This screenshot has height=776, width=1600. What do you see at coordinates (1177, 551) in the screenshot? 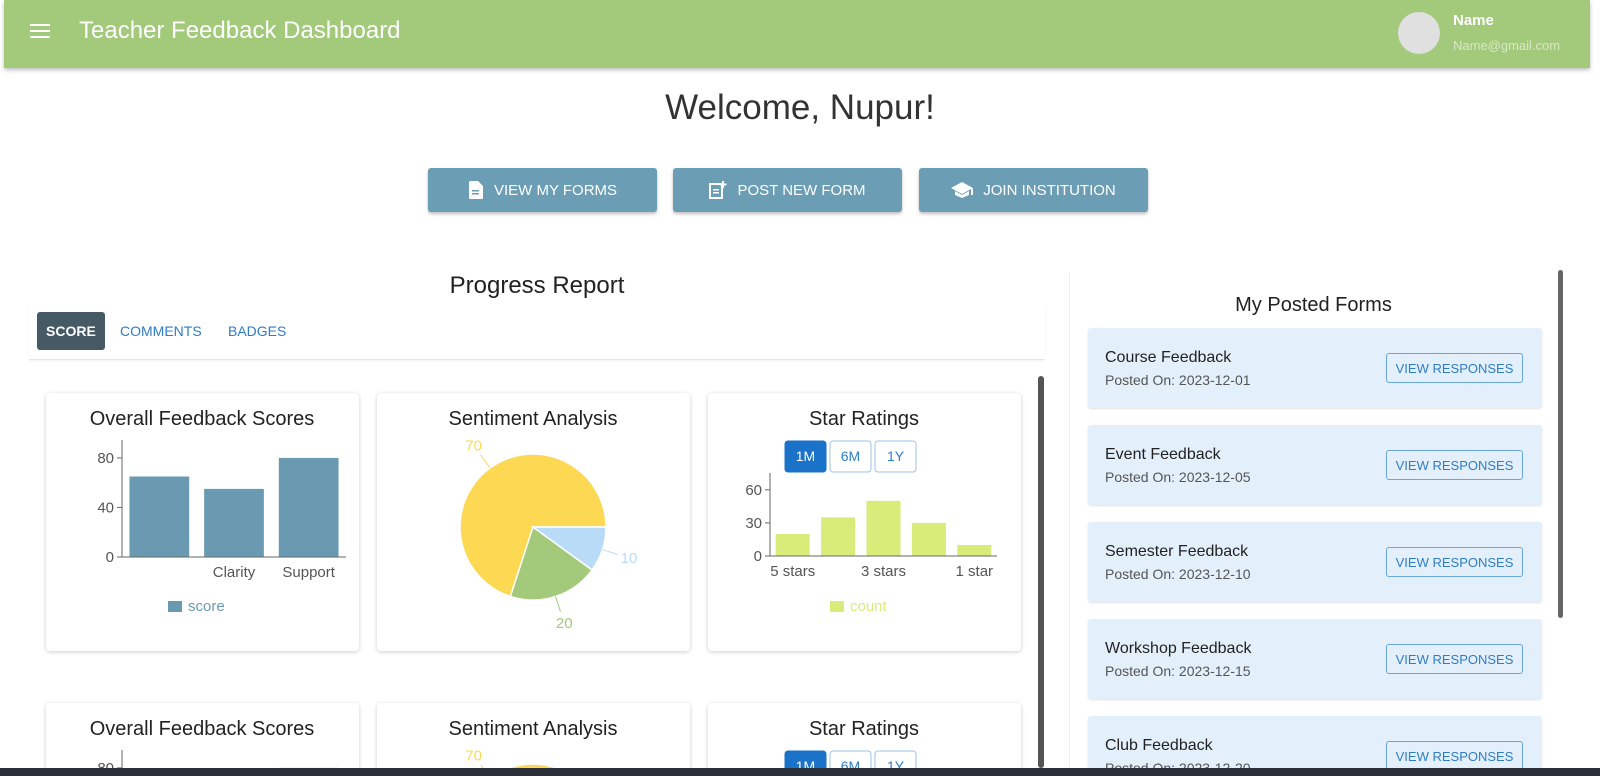
I see `form-title: Semester Feedback` at bounding box center [1177, 551].